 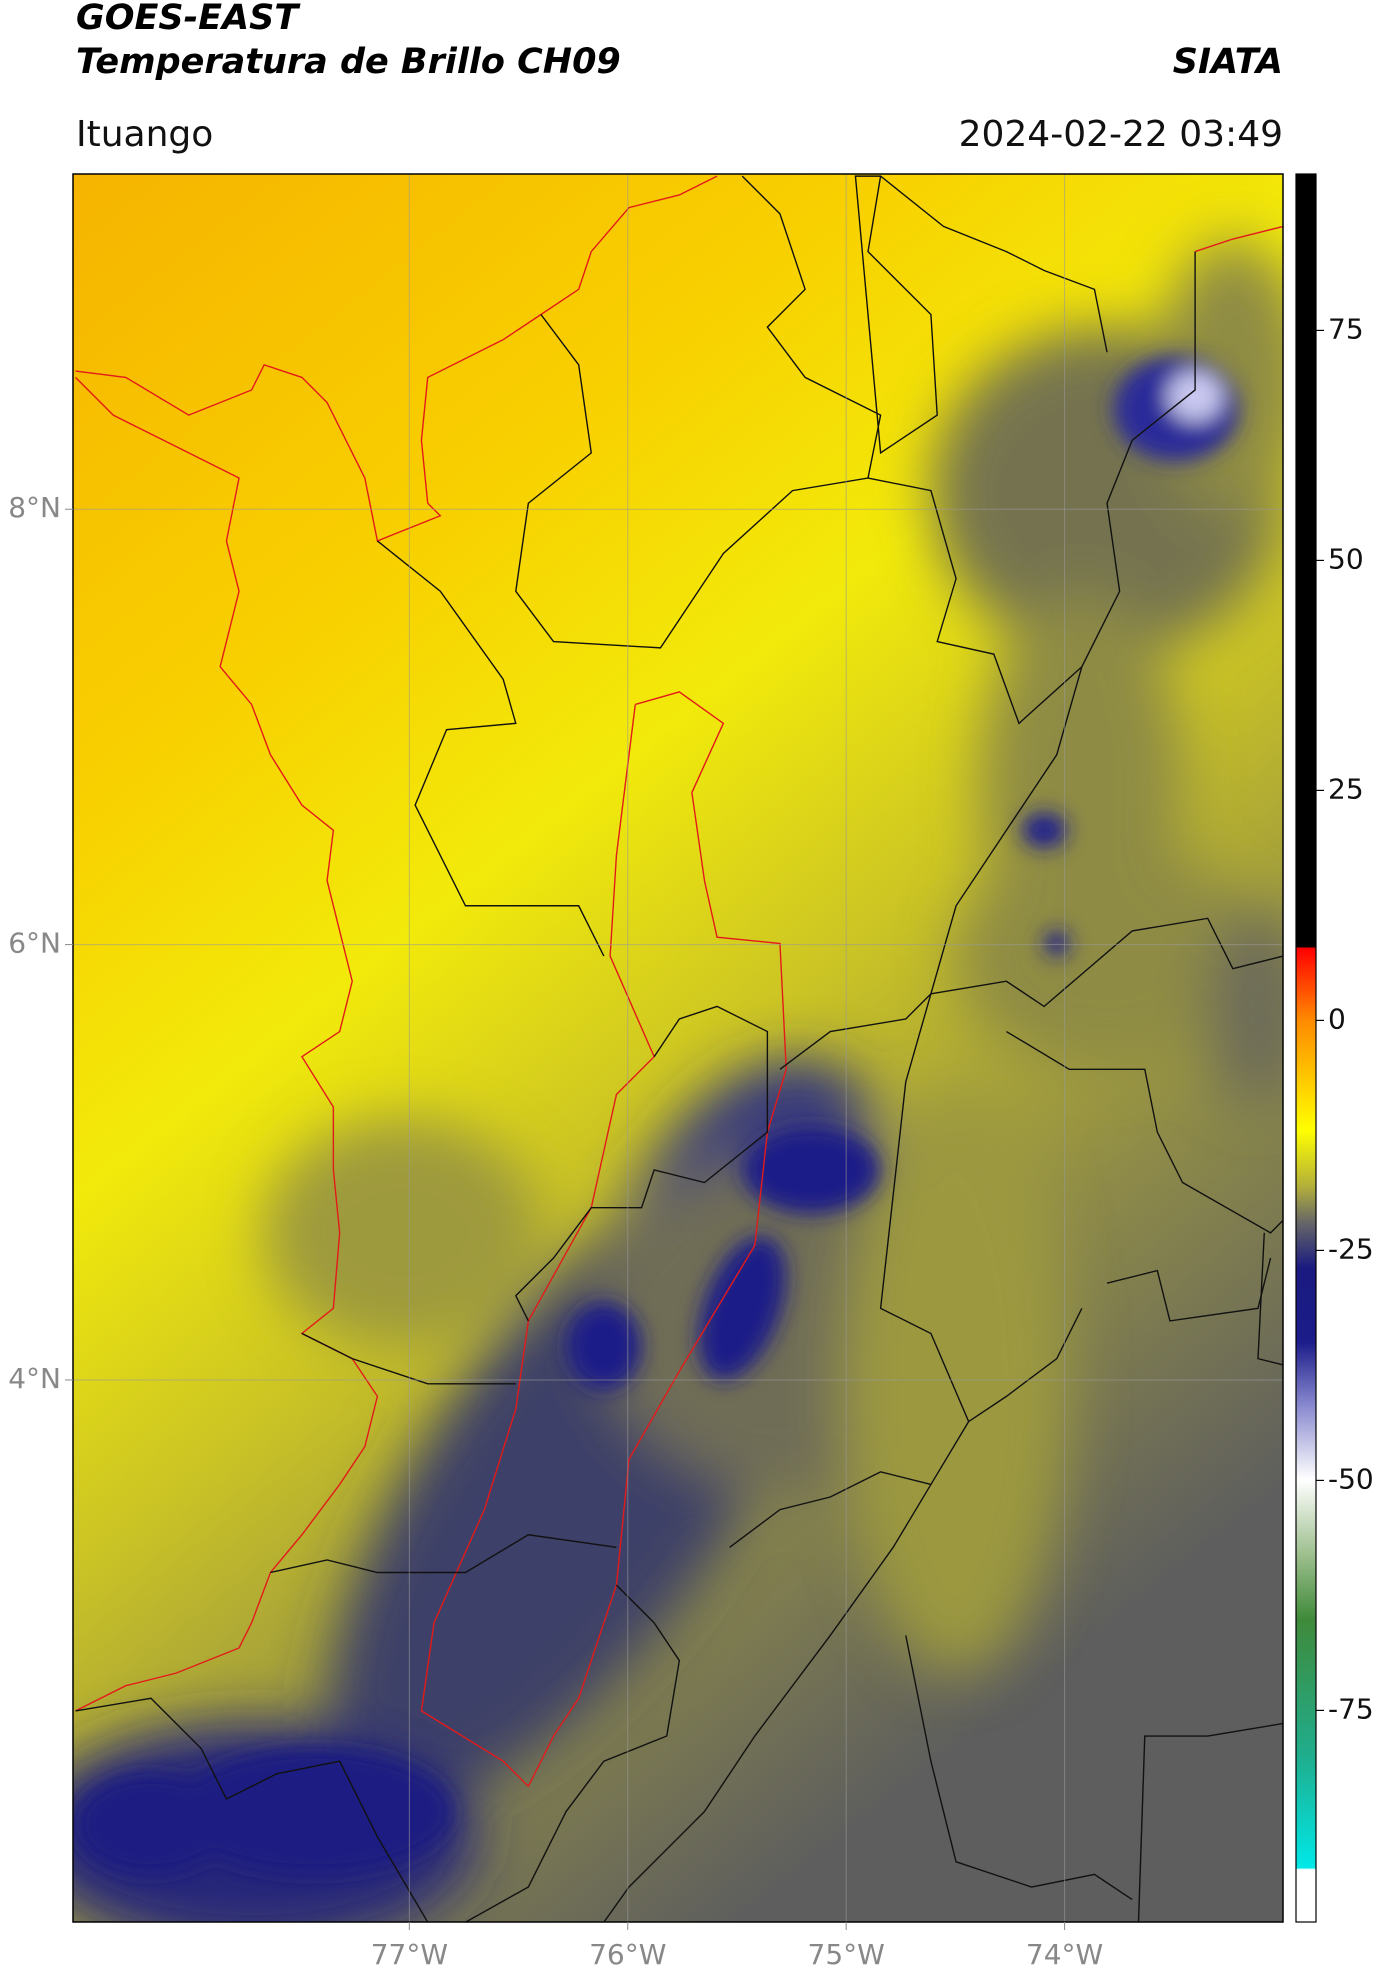 I want to click on lon-tick-label: 77°W, so click(x=409, y=1954).